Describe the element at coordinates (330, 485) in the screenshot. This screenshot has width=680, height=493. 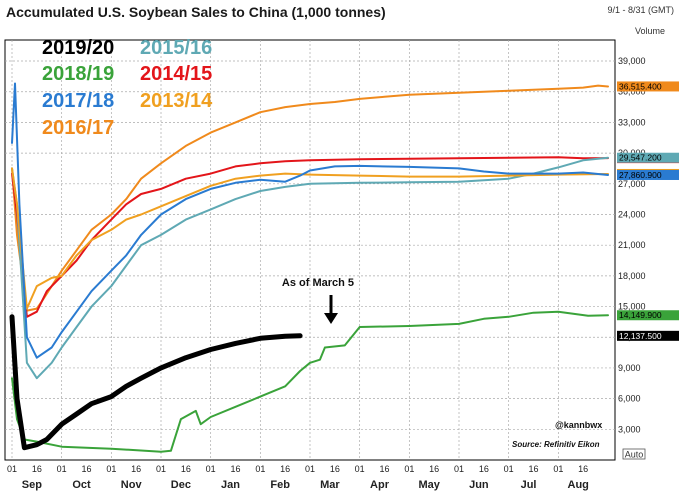
I see `x-month-label: Mar` at that location.